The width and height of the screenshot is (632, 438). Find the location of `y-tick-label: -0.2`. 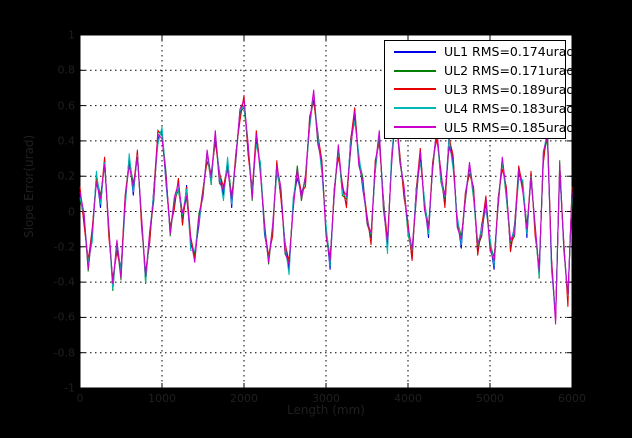

y-tick-label: -0.2 is located at coordinates (64, 247).